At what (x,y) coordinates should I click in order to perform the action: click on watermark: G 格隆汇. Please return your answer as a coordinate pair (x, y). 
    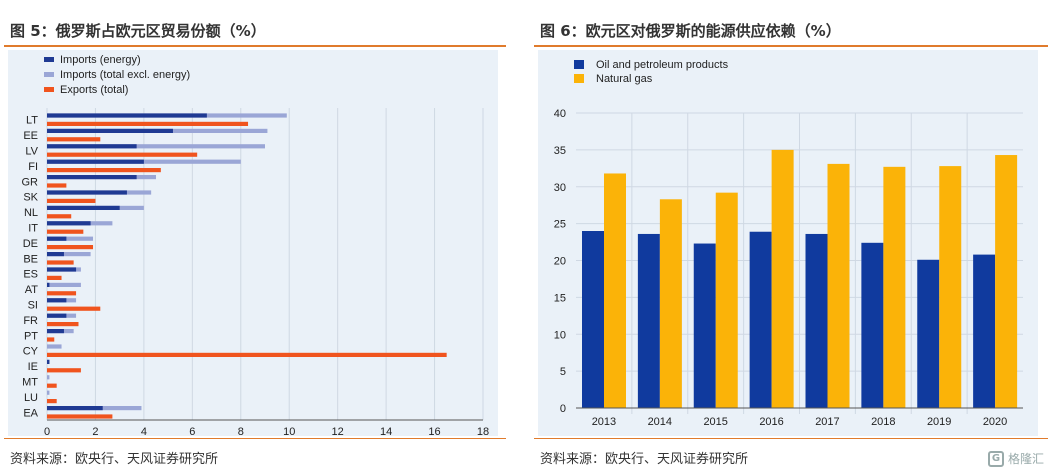
    Looking at the image, I should click on (1015, 458).